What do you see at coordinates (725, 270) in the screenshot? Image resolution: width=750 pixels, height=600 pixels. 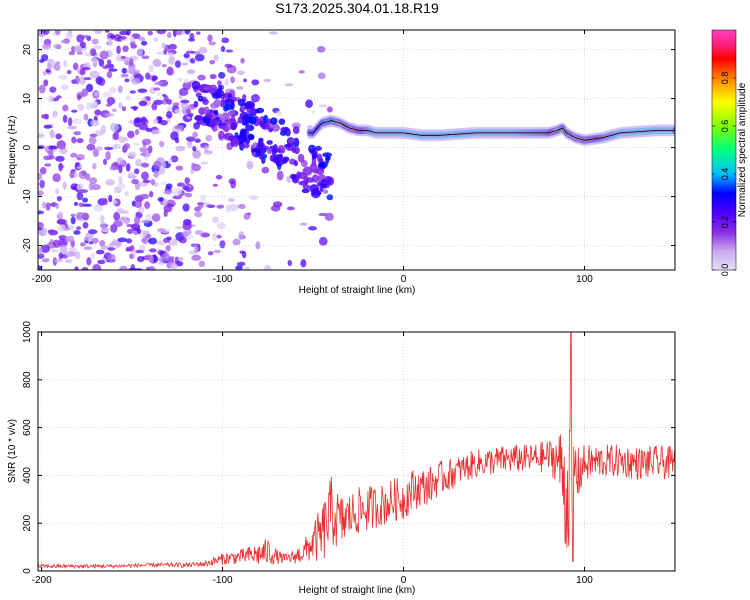 I see `colorbar-tick-label: 0.0` at bounding box center [725, 270].